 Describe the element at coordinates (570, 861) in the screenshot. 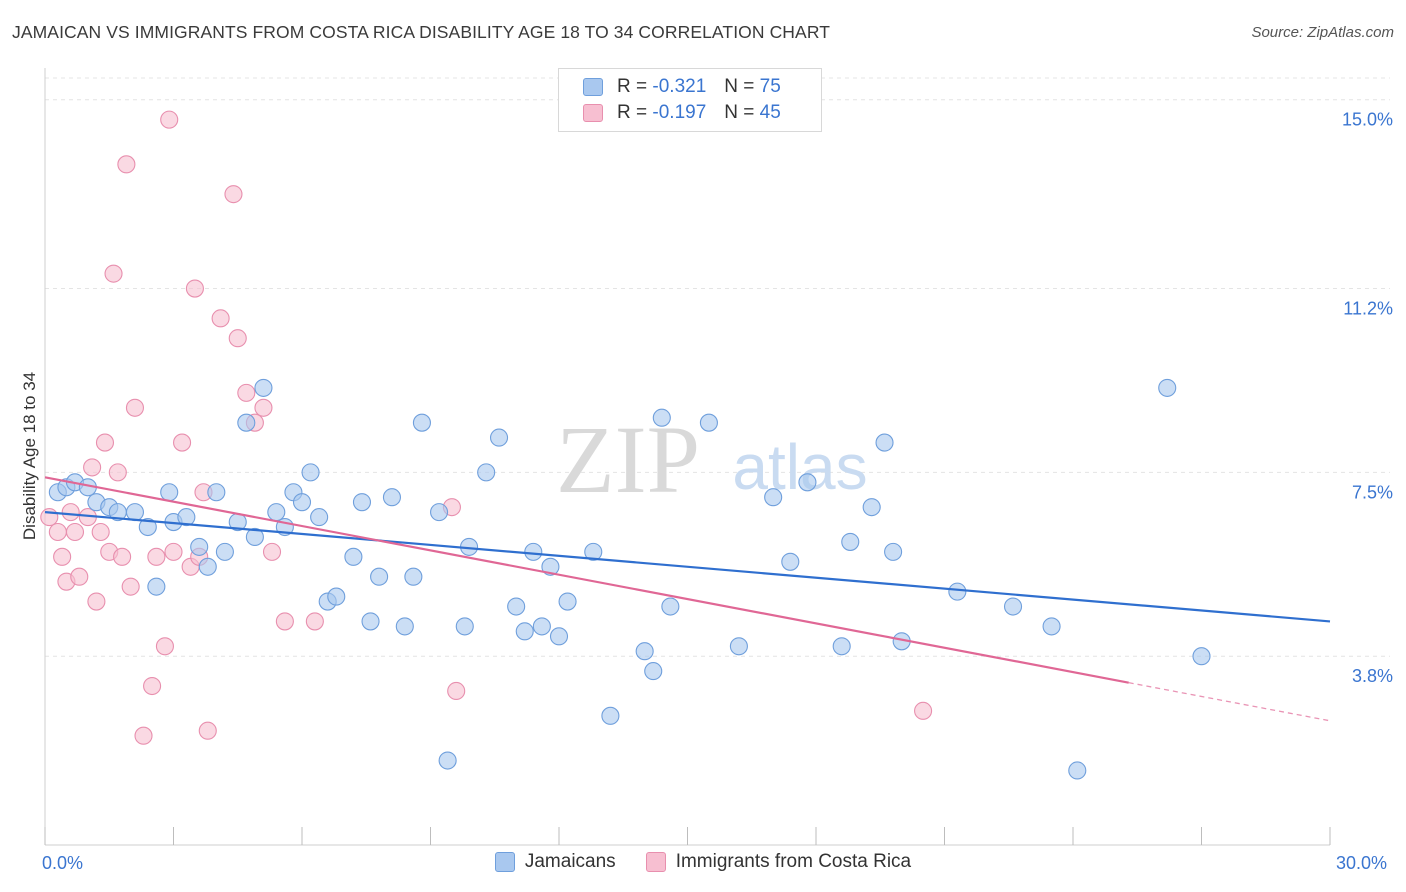

I see `legend-label-jamaicans: Jamaicans` at that location.